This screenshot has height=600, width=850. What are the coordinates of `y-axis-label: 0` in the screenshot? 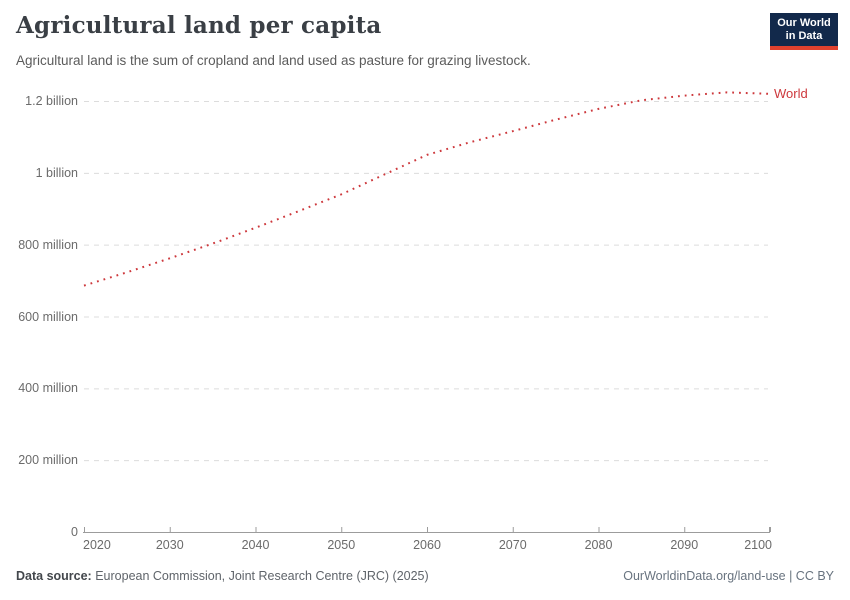 It's located at (74, 532).